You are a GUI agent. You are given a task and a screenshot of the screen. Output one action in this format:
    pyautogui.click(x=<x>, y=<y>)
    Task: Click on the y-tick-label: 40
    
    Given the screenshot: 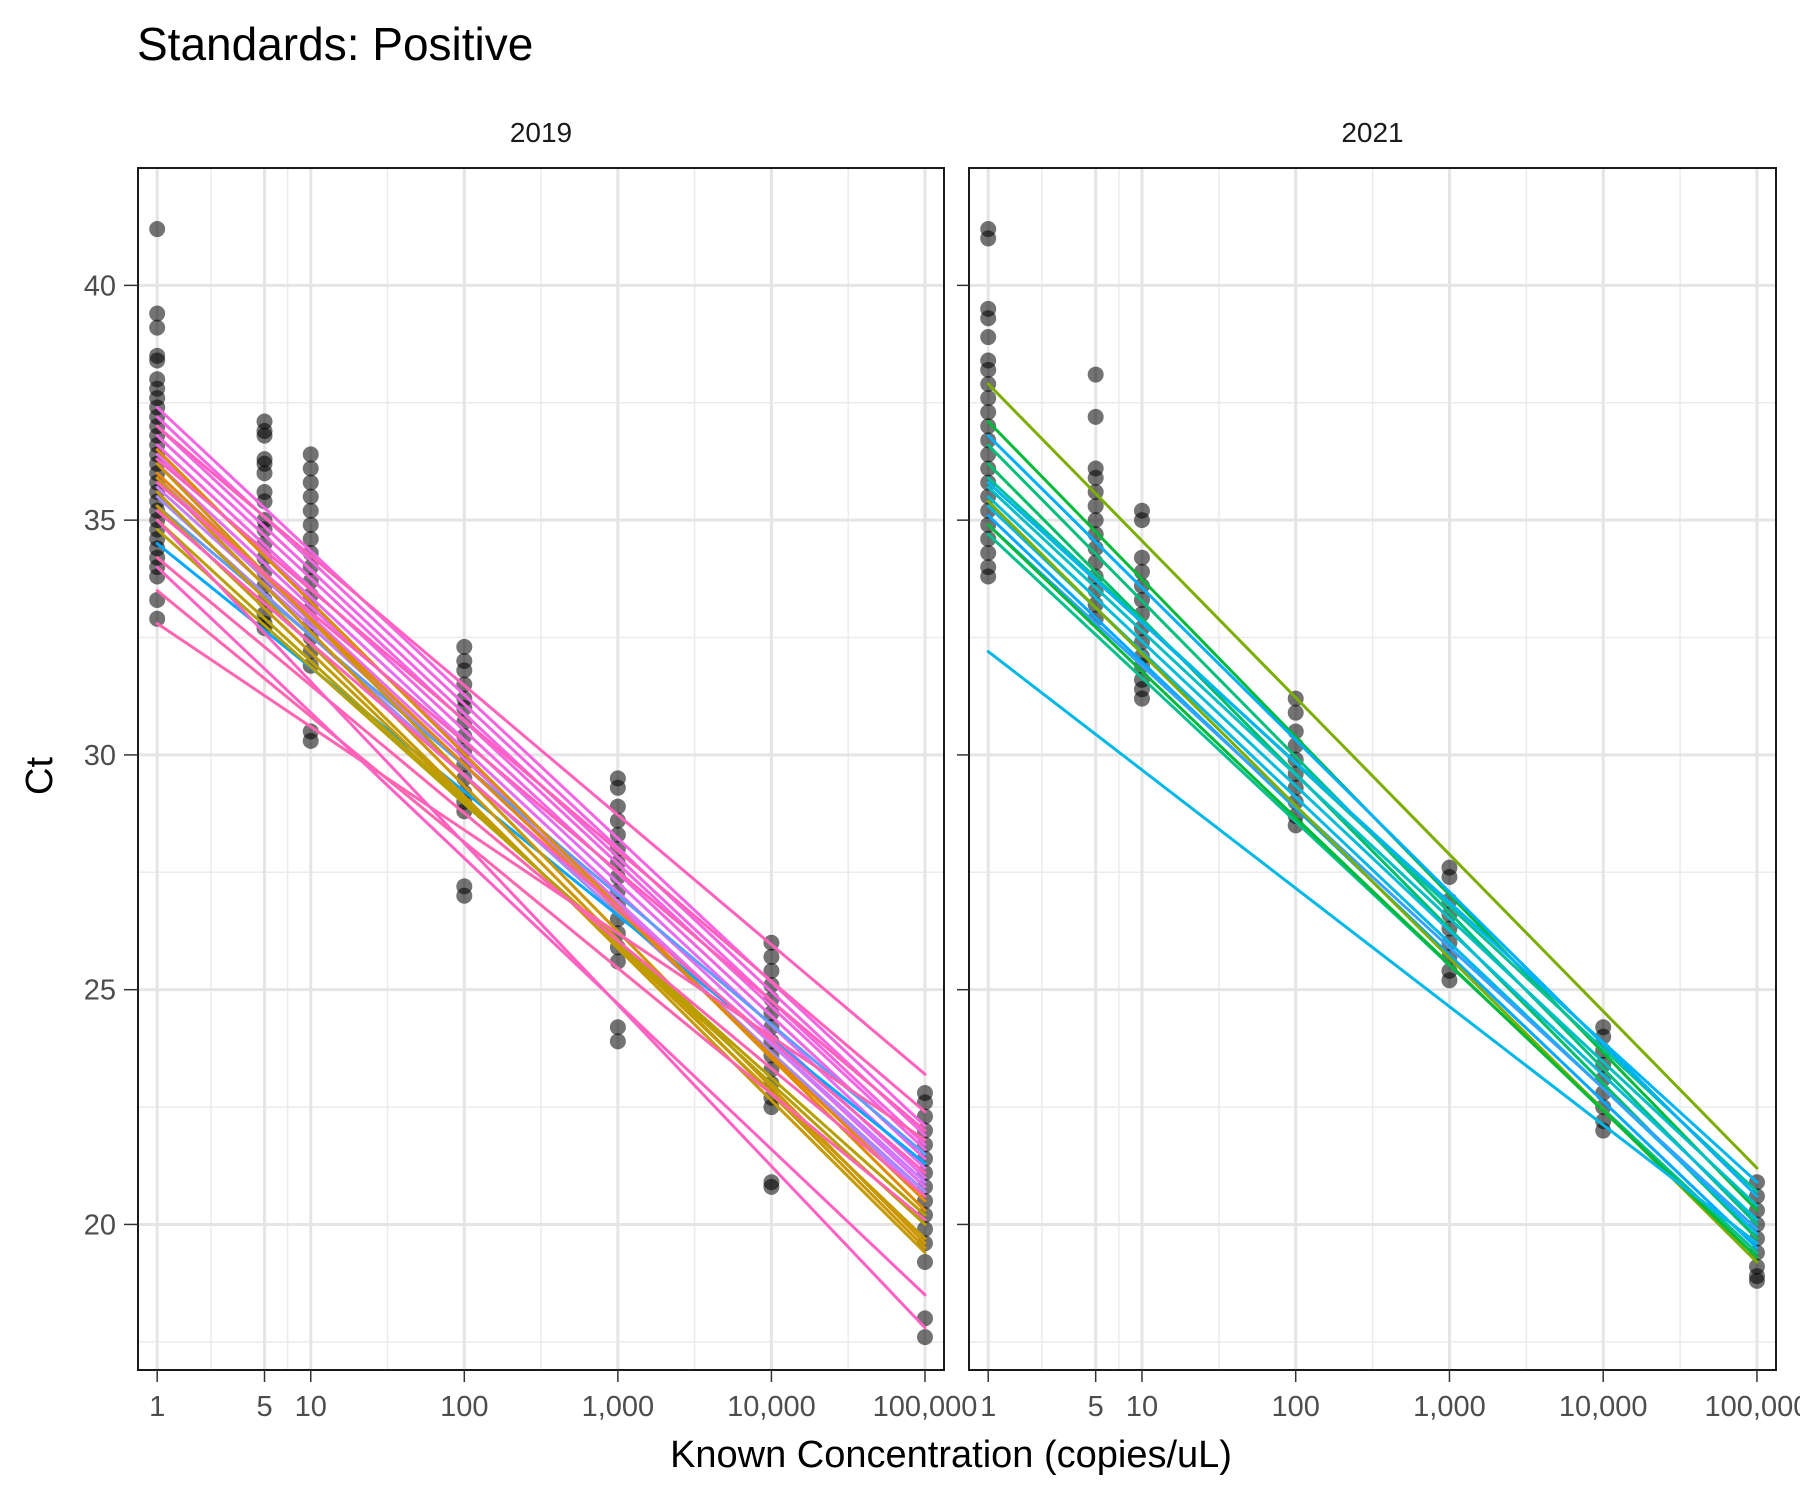 What is the action you would take?
    pyautogui.click(x=100, y=286)
    